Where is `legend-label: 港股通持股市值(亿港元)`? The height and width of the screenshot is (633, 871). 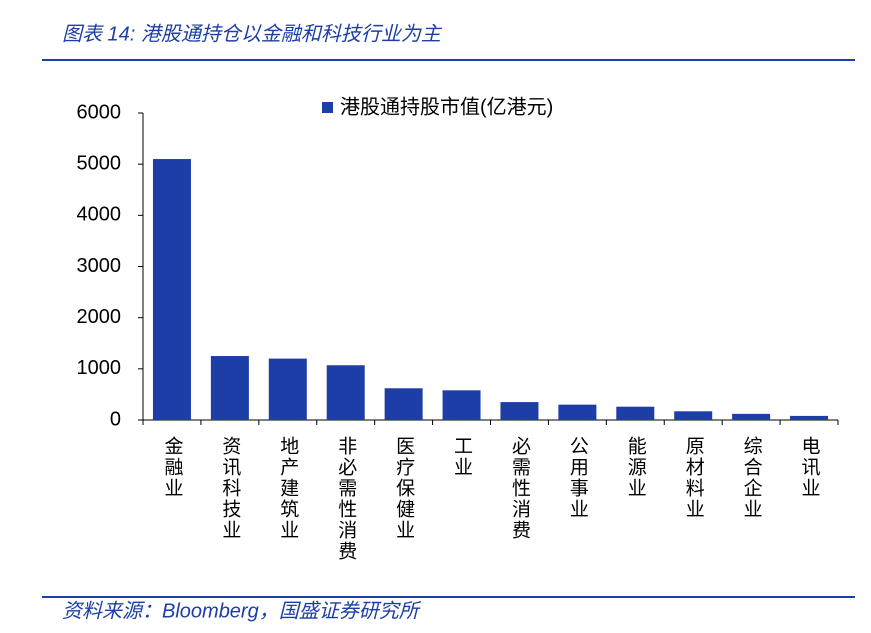 legend-label: 港股通持股市值(亿港元) is located at coordinates (446, 106).